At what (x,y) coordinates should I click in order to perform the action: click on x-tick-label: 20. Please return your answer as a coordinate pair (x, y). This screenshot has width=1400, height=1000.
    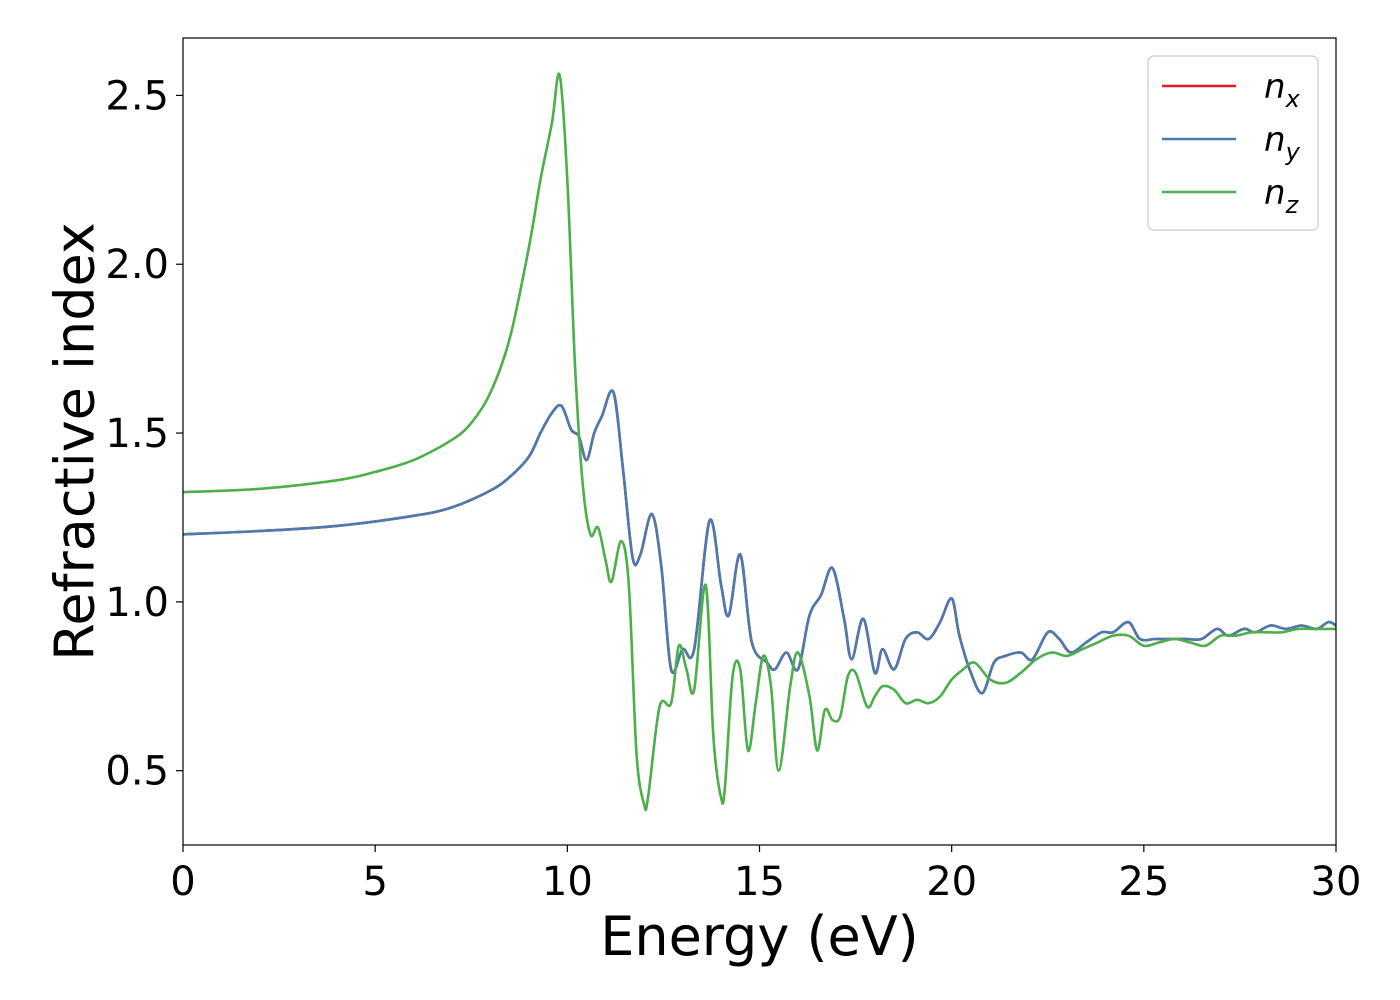
    Looking at the image, I should click on (951, 882).